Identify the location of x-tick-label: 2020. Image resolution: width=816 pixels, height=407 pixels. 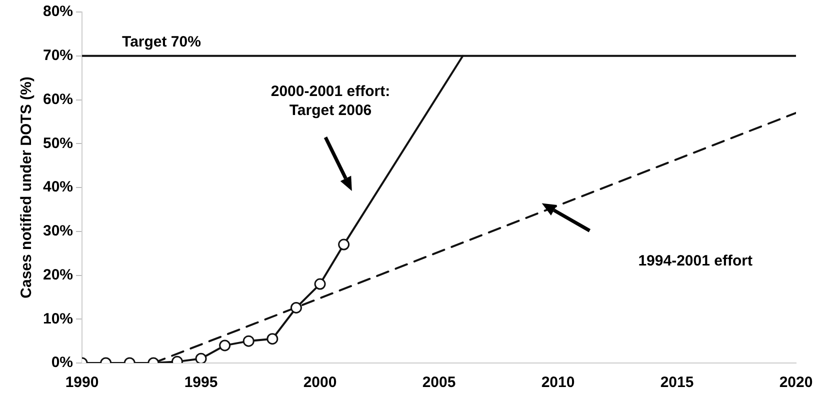
(796, 383).